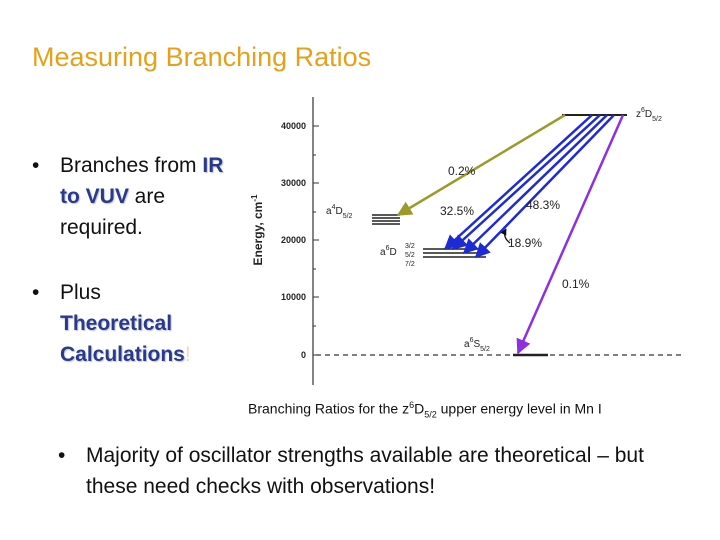 The width and height of the screenshot is (720, 540). Describe the element at coordinates (481, 165) in the screenshot. I see `transition-olive` at that location.